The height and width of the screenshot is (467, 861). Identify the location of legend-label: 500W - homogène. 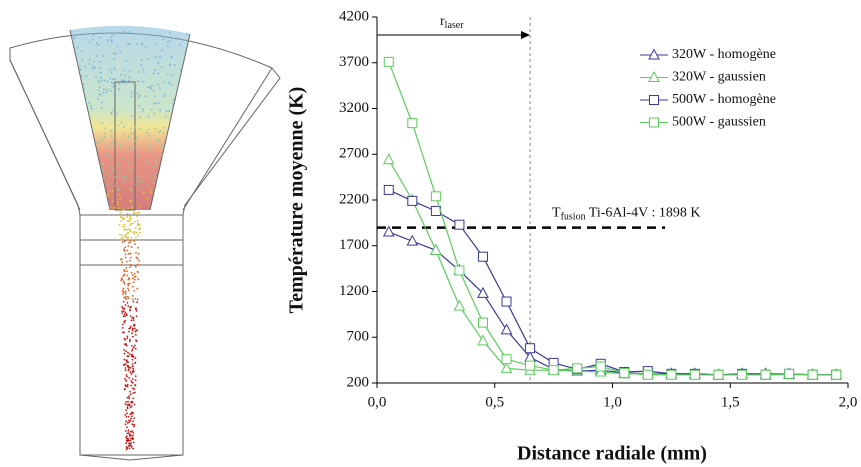
(724, 99).